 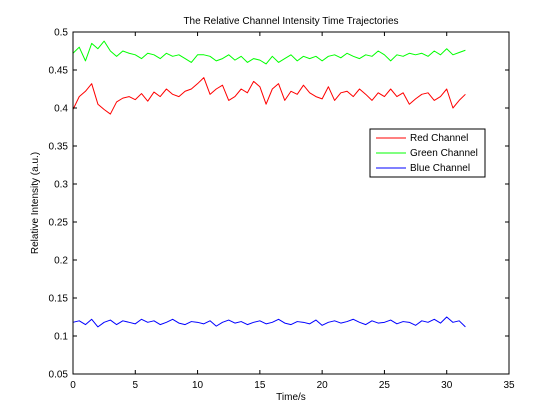 What do you see at coordinates (35, 203) in the screenshot?
I see `y-axis-title: Relative Intensity (a.u.)` at bounding box center [35, 203].